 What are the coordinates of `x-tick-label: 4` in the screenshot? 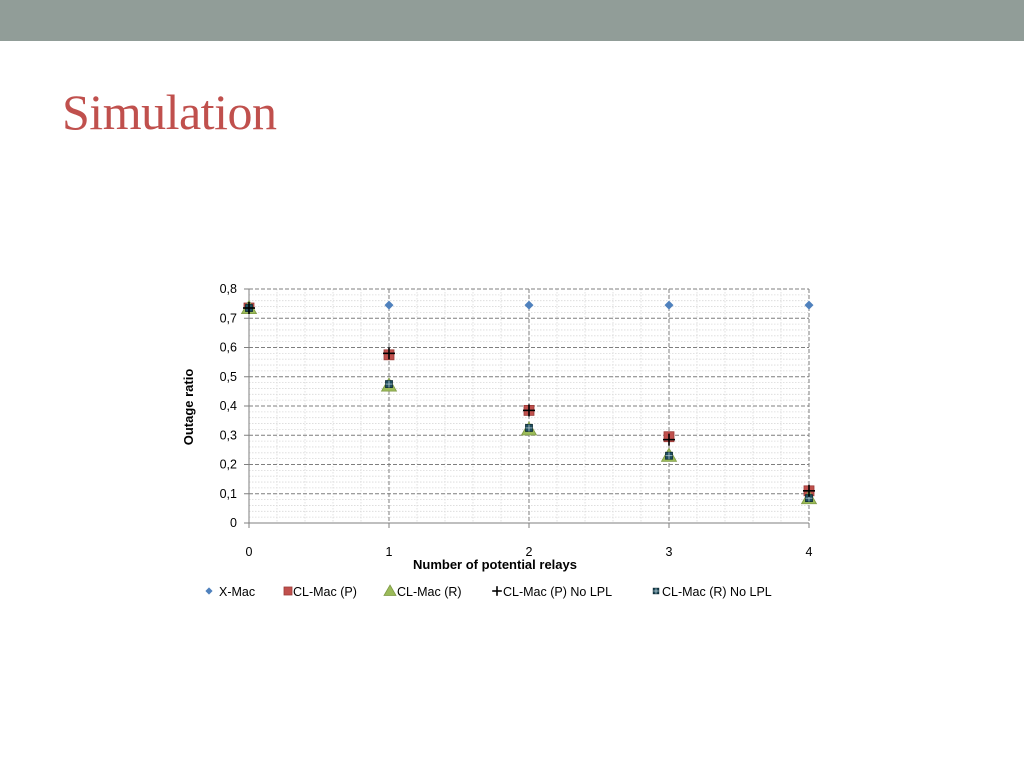 It's located at (809, 552).